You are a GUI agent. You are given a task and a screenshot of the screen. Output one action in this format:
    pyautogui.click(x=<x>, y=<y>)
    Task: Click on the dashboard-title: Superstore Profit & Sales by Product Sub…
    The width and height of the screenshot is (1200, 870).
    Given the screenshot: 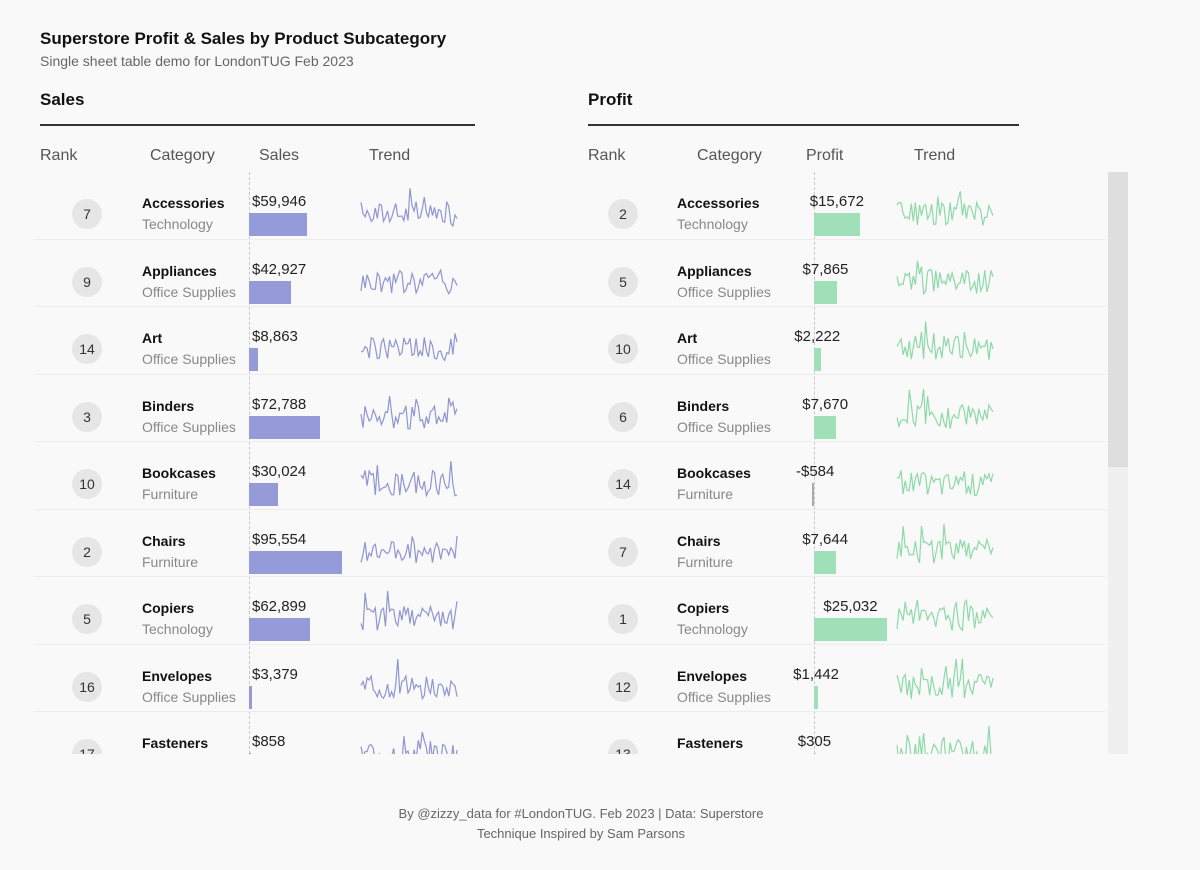 What is the action you would take?
    pyautogui.click(x=243, y=38)
    